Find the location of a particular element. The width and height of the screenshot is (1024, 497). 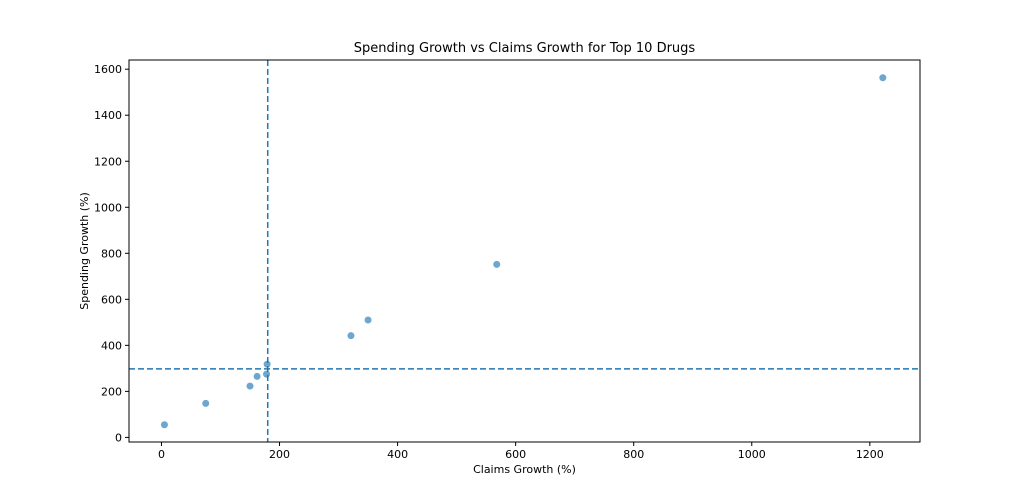

y-tick-label: 1400 is located at coordinates (108, 115).